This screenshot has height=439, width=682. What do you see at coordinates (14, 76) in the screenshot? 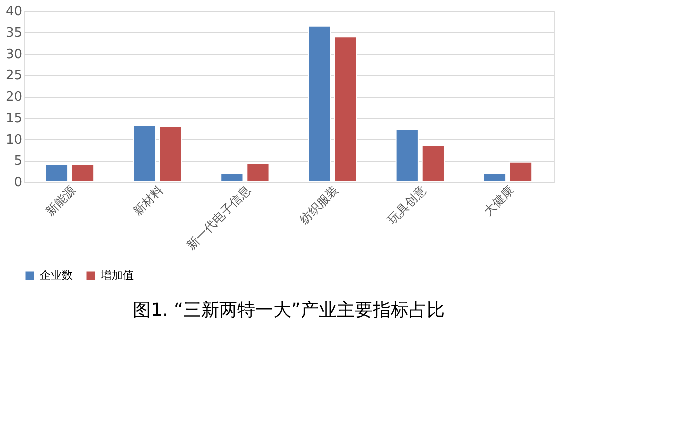
I see `y-tick-label: 25` at bounding box center [14, 76].